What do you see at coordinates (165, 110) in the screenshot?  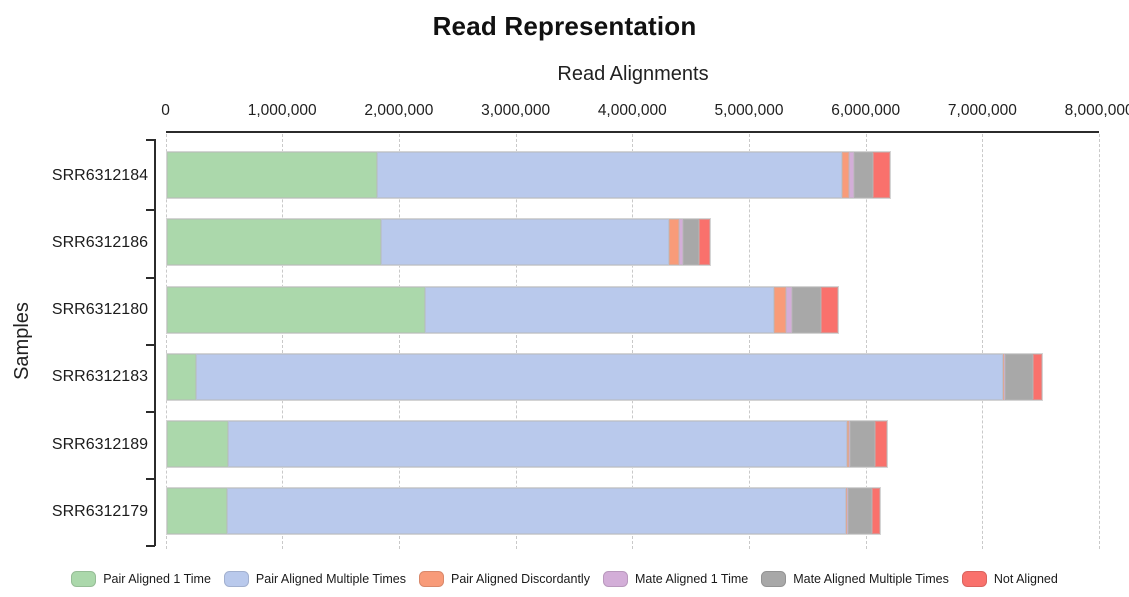 I see `x-tick-label: 0` at bounding box center [165, 110].